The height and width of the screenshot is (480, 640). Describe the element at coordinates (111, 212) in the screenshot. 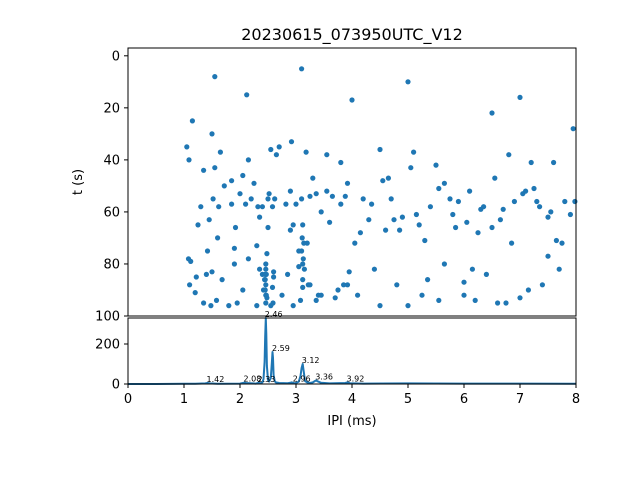

I see `raster-ytick-label: 60` at that location.